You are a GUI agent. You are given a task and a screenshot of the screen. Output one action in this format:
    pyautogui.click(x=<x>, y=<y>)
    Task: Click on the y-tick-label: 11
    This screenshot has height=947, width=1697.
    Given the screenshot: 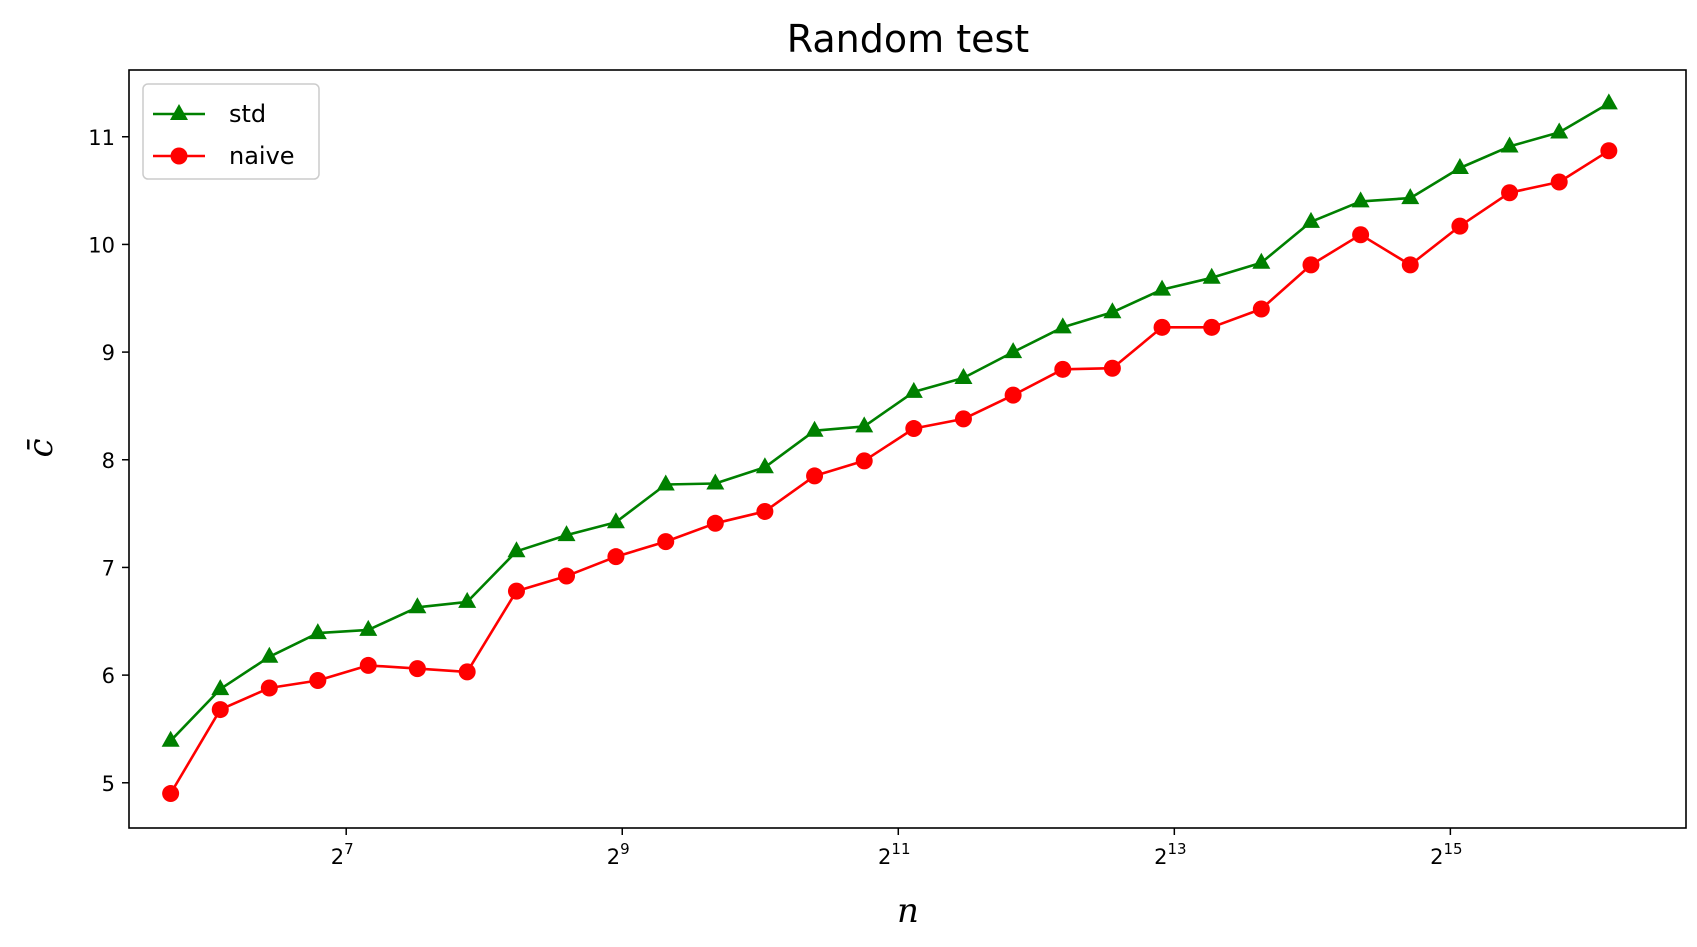 What is the action you would take?
    pyautogui.click(x=101, y=138)
    